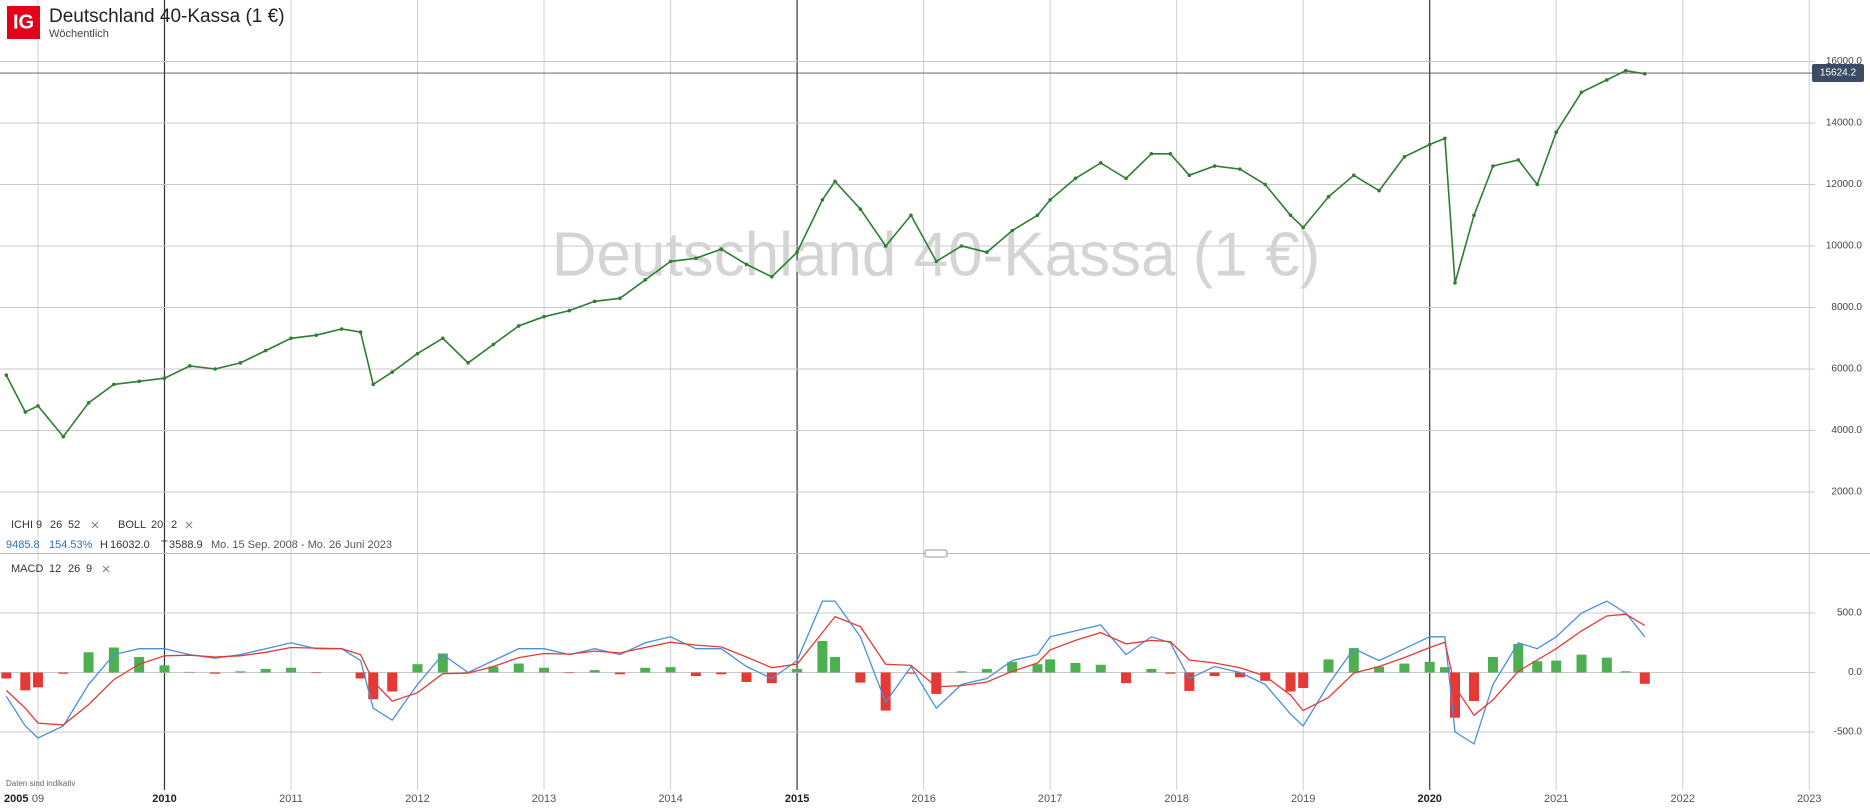  Describe the element at coordinates (27, 569) in the screenshot. I see `indicator-name: MACD` at that location.